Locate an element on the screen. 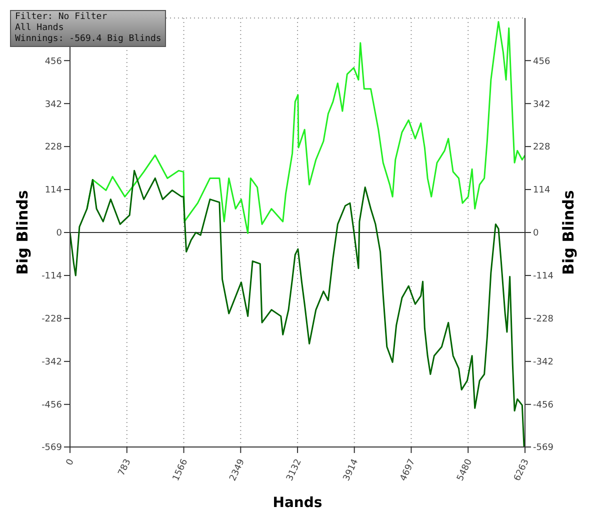 The height and width of the screenshot is (525, 600). y2-tick-label: 0 is located at coordinates (536, 233).